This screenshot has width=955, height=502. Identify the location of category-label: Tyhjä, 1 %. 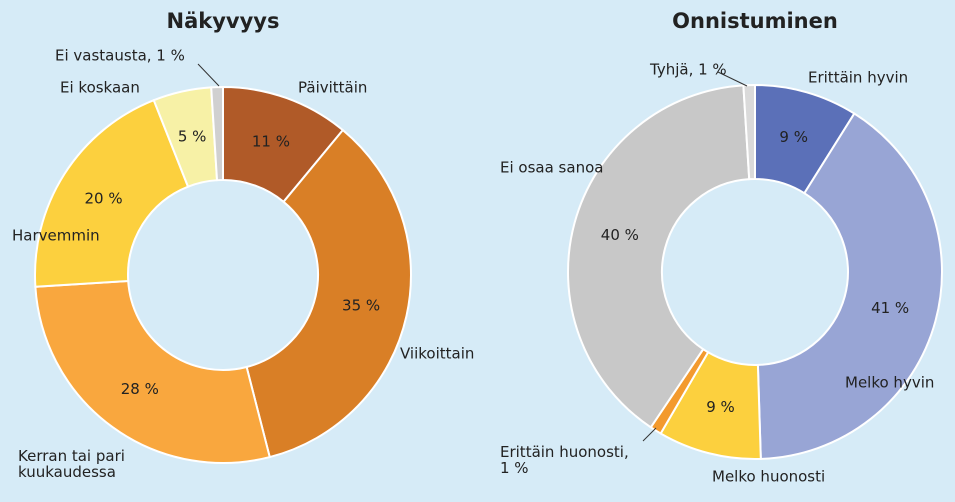
(688, 70).